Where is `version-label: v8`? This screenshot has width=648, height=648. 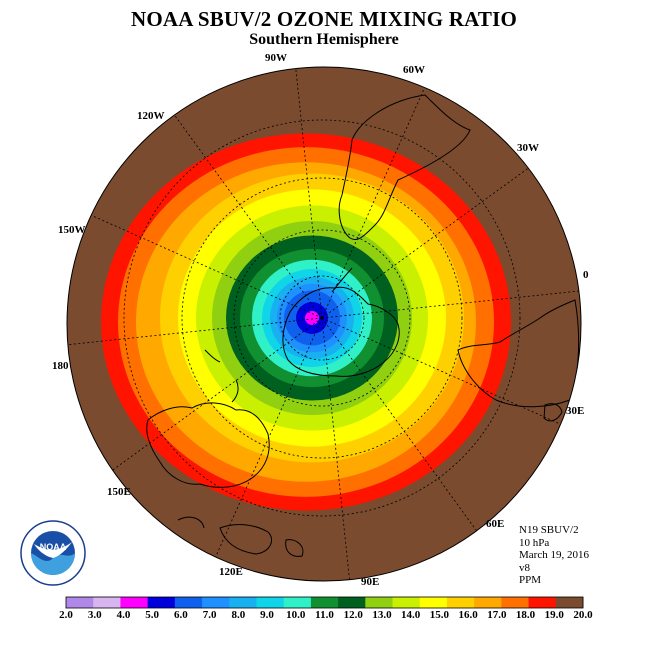 version-label: v8 is located at coordinates (524, 567).